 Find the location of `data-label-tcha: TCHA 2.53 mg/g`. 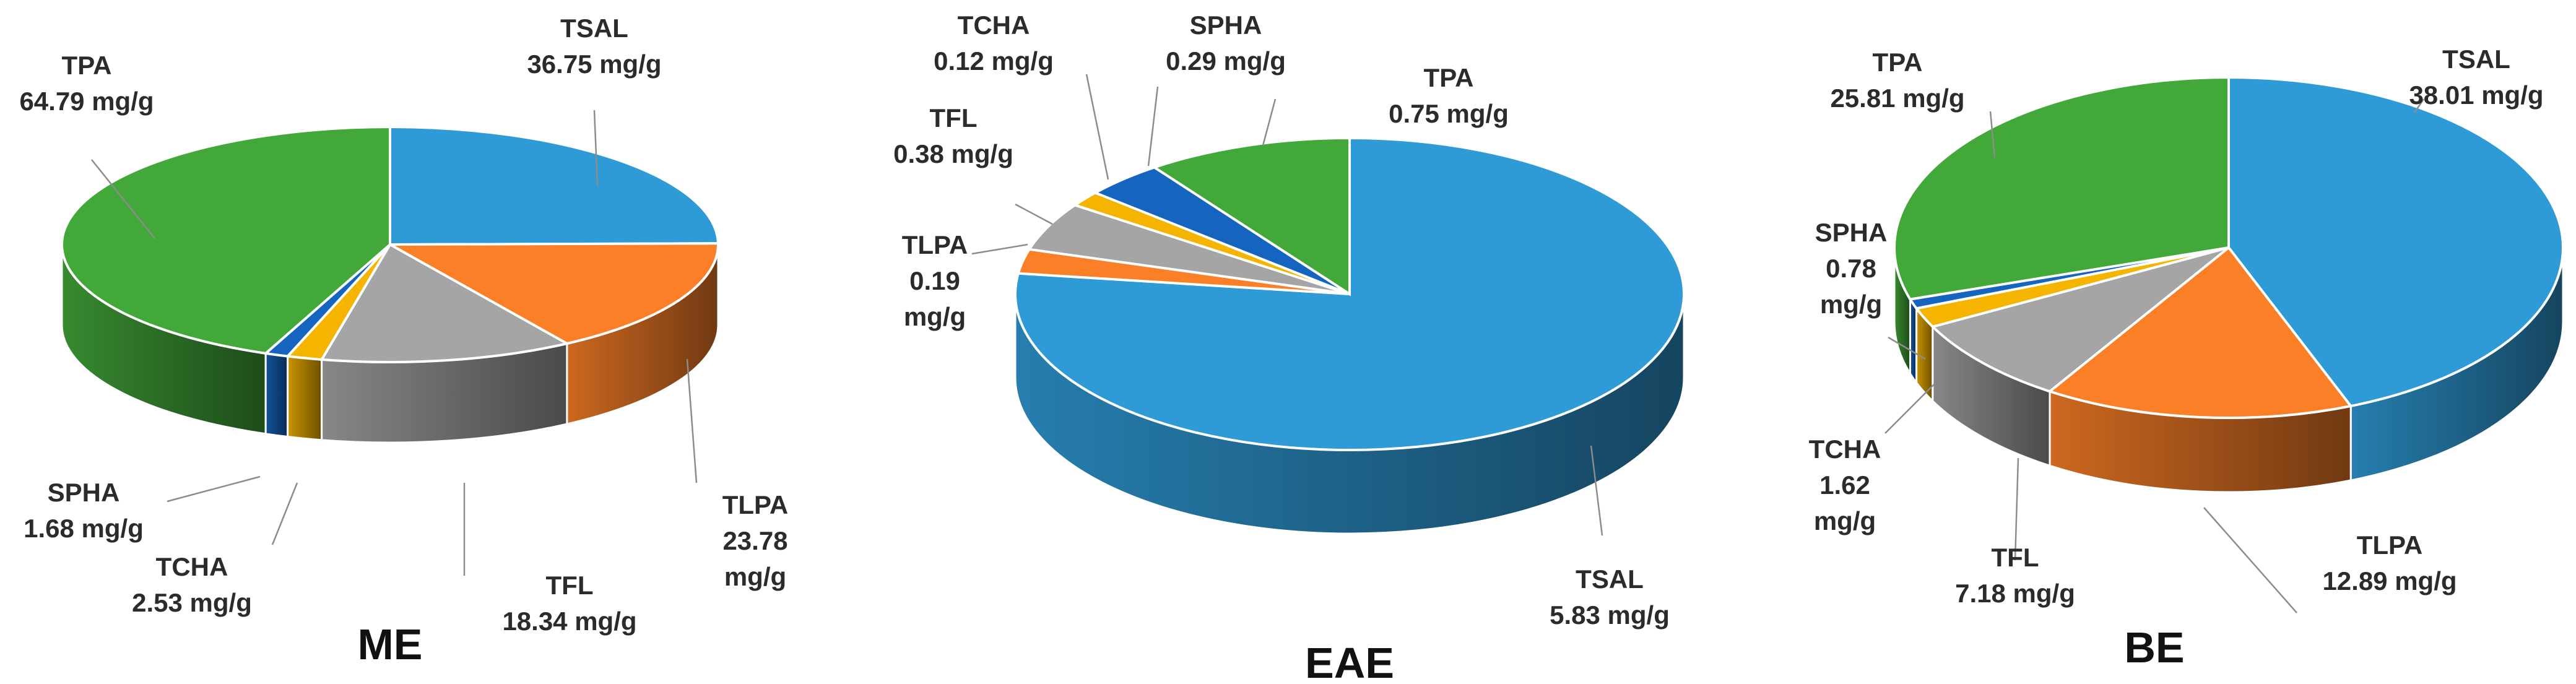

data-label-tcha: TCHA 2.53 mg/g is located at coordinates (192, 584).